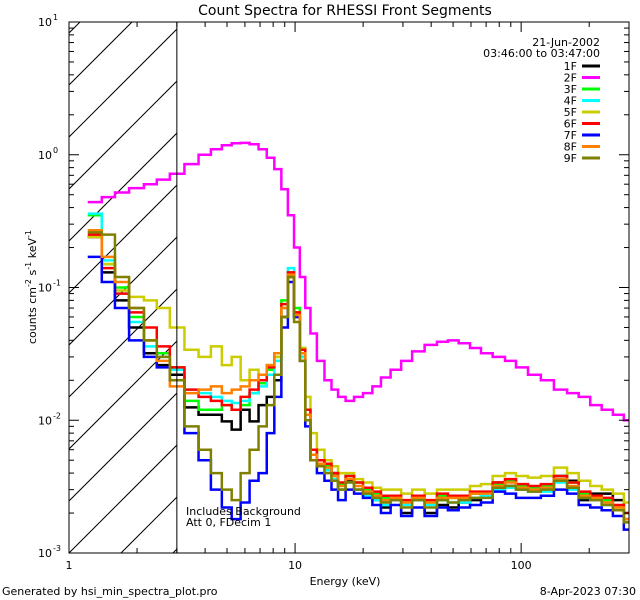  I want to click on x-axis-label: Energy (keV), so click(345, 581).